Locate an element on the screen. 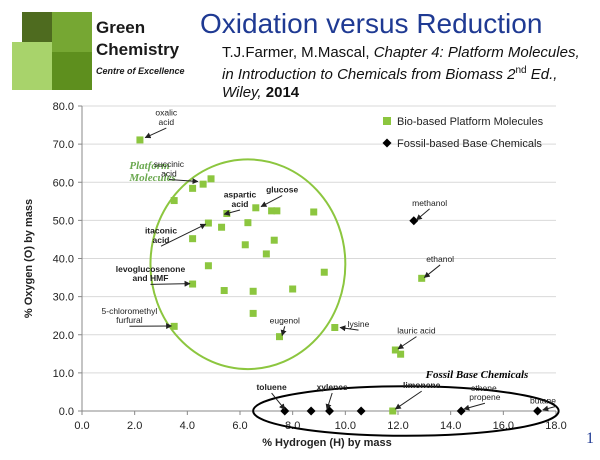 The image size is (600, 460). citation-sup: nd is located at coordinates (521, 70).